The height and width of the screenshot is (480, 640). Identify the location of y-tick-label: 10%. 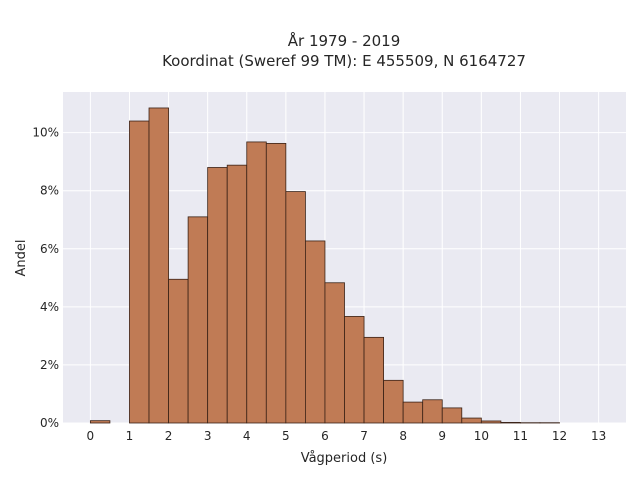
(45, 133).